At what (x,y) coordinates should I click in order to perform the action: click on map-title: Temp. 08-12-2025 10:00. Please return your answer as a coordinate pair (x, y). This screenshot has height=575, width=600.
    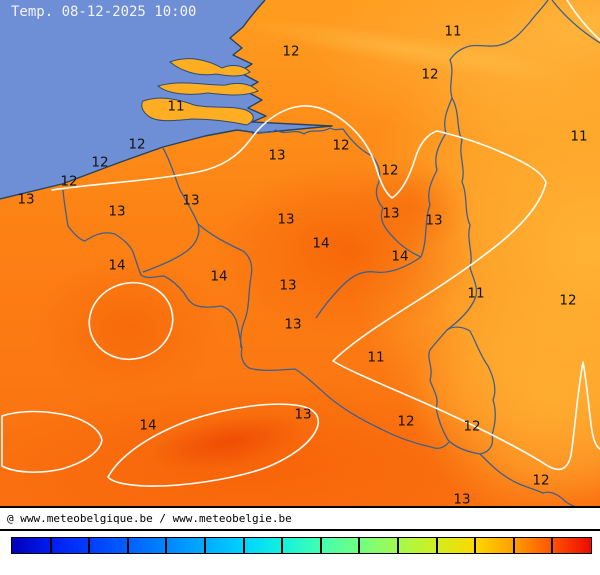
    Looking at the image, I should click on (104, 12).